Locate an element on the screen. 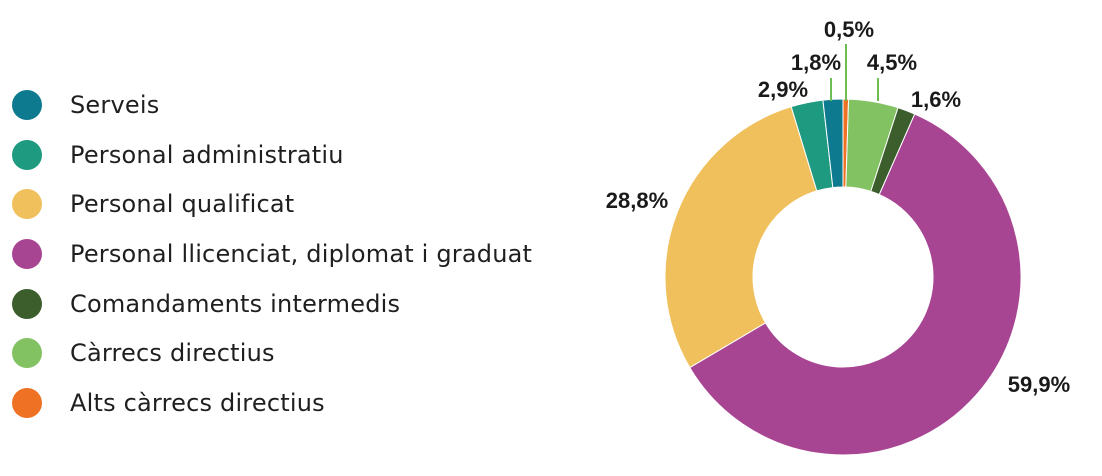 Image resolution: width=1102 pixels, height=476 pixels. legend-label: Serveis is located at coordinates (115, 104).